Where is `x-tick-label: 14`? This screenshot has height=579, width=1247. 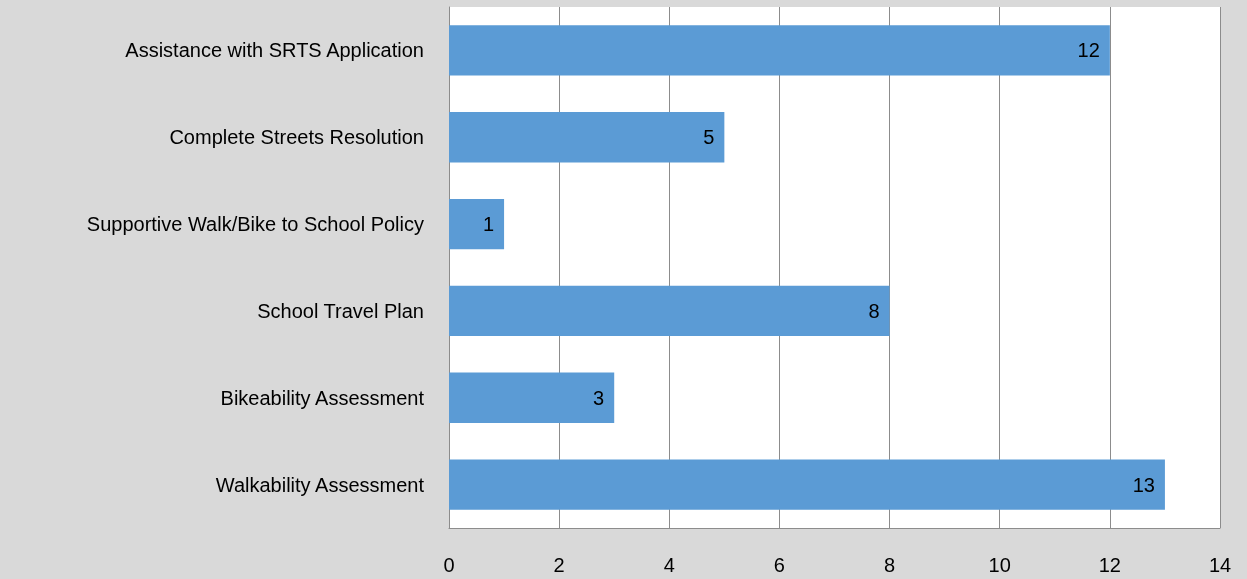 x-tick-label: 14 is located at coordinates (1220, 565).